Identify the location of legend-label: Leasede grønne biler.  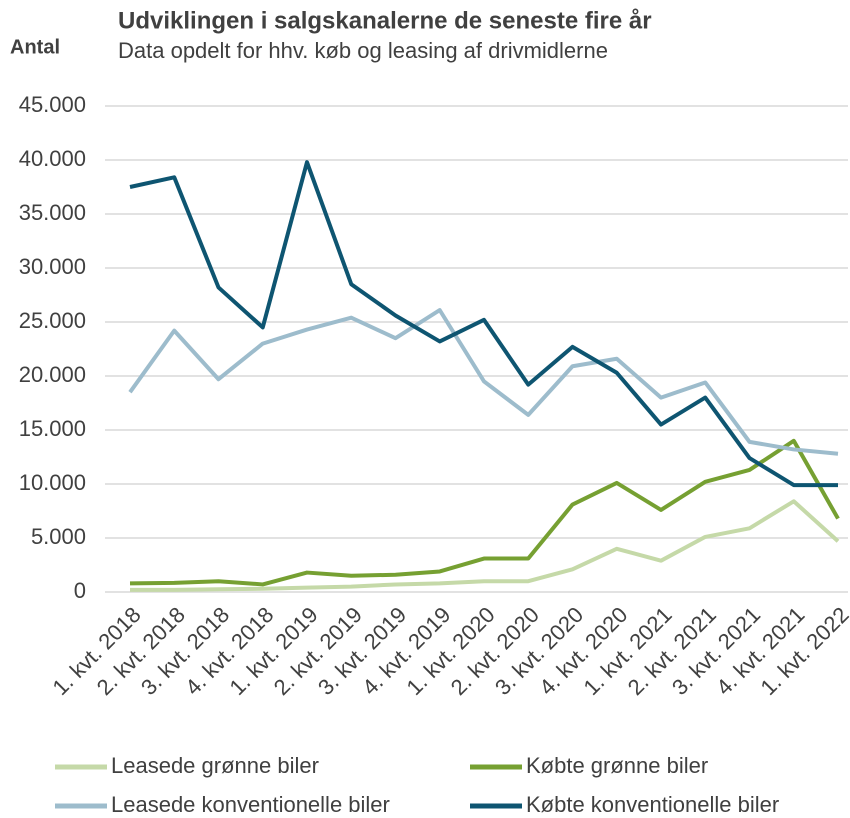
(215, 765).